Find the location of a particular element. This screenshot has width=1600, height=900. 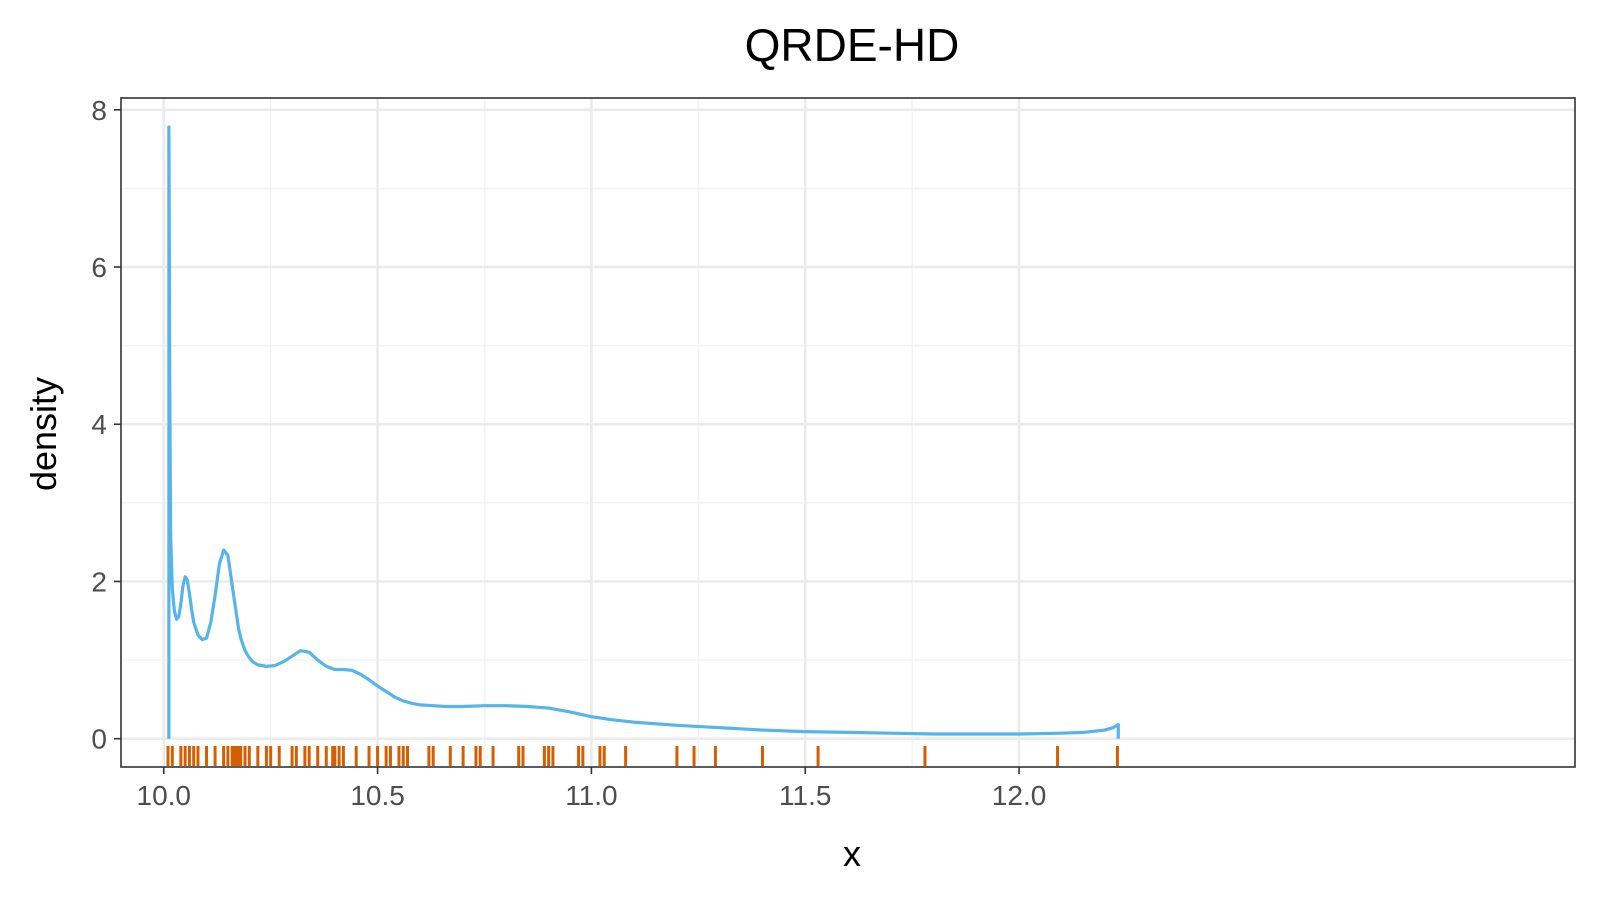

rug-marks is located at coordinates (642, 756).